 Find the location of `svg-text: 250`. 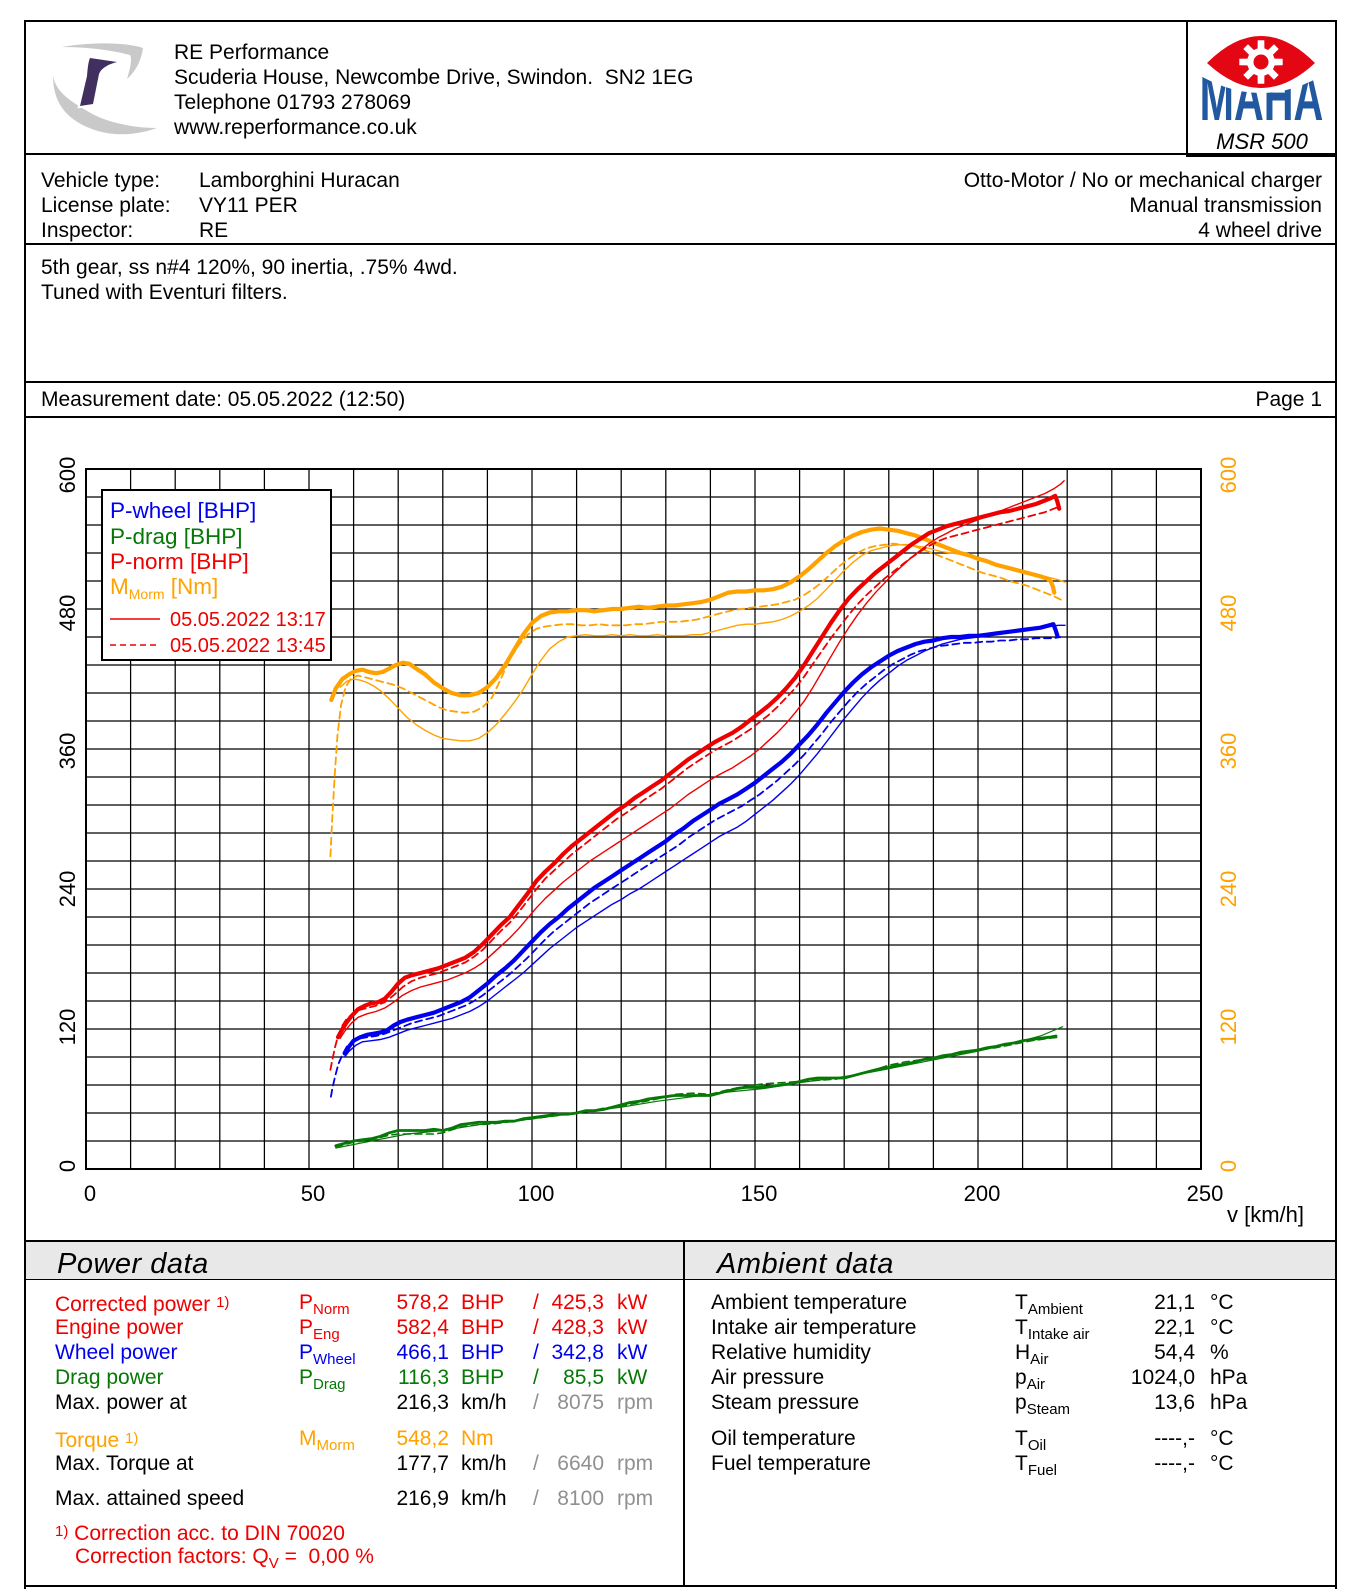

svg-text: 250 is located at coordinates (1205, 1193).